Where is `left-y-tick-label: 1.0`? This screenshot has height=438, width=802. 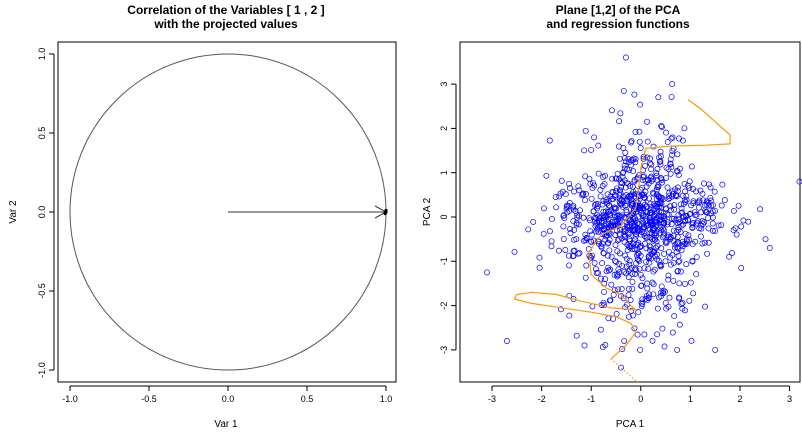
left-y-tick-label: 1.0 is located at coordinates (42, 54).